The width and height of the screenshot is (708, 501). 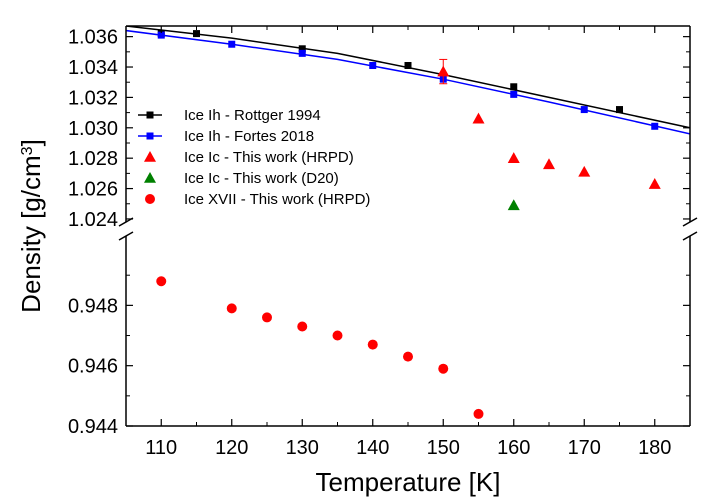 What do you see at coordinates (161, 448) in the screenshot?
I see `x-tick-label: 110` at bounding box center [161, 448].